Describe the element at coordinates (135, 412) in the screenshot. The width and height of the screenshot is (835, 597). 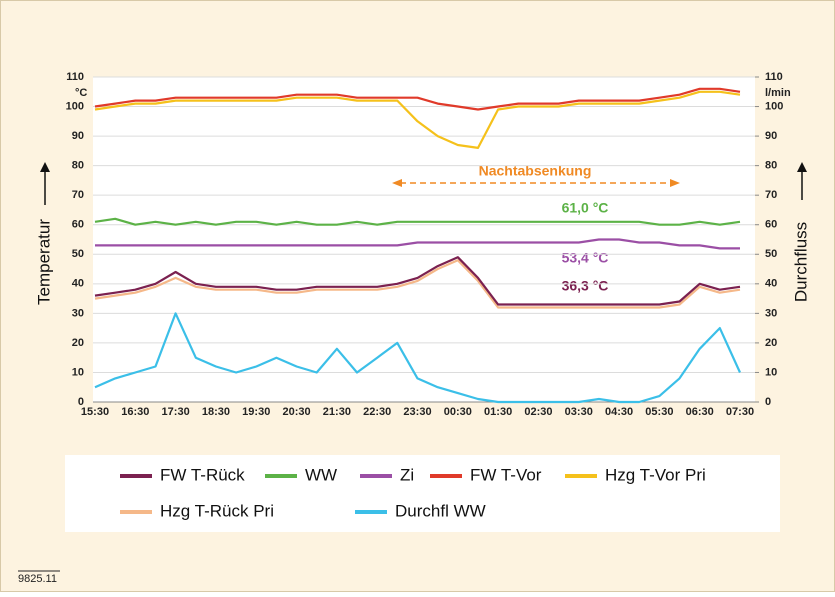
I see `x-tick-label: 16:30` at that location.